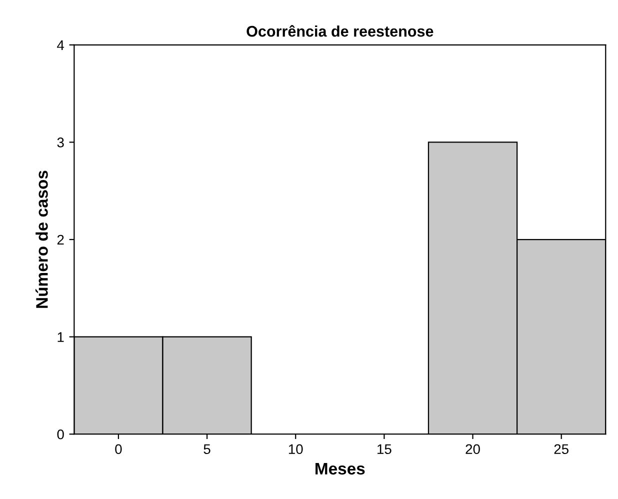  I want to click on y-tick-label: 2, so click(60, 239).